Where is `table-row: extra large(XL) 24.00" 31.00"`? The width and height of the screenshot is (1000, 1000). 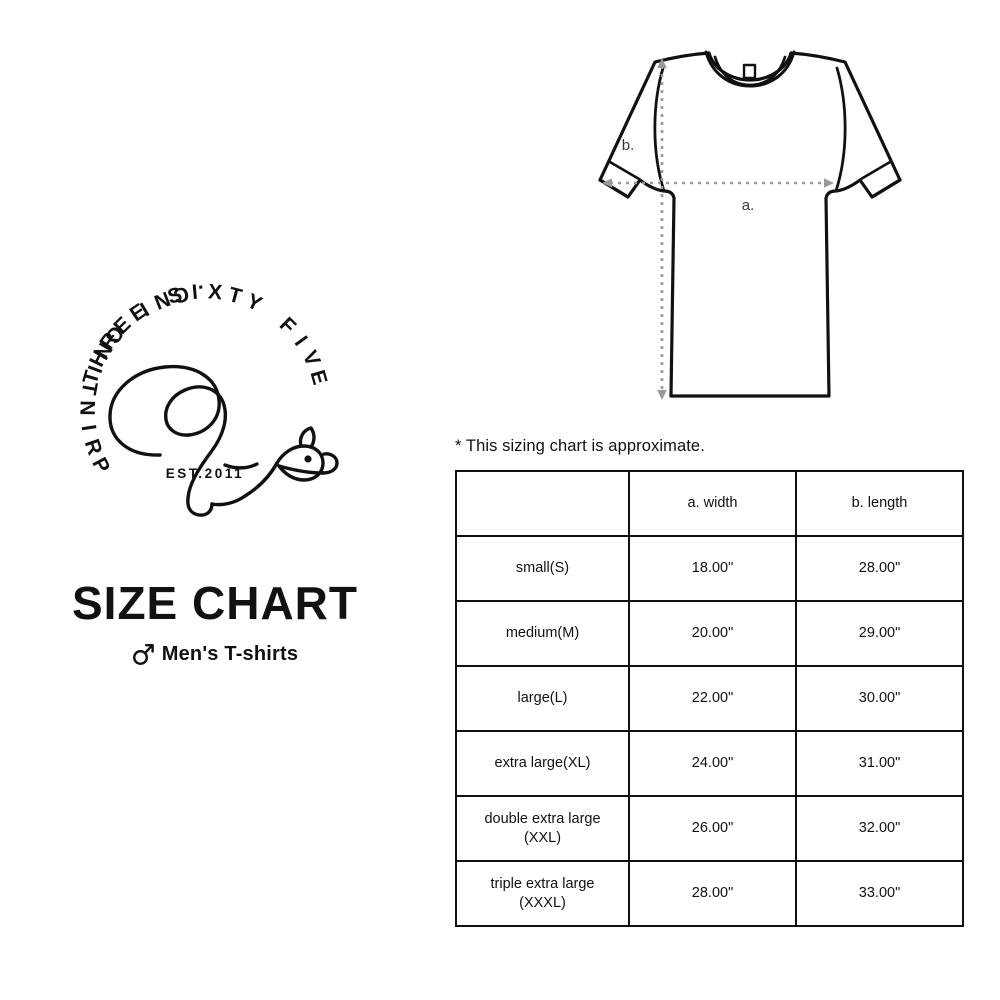 table-row: extra large(XL) 24.00" 31.00" is located at coordinates (709, 763).